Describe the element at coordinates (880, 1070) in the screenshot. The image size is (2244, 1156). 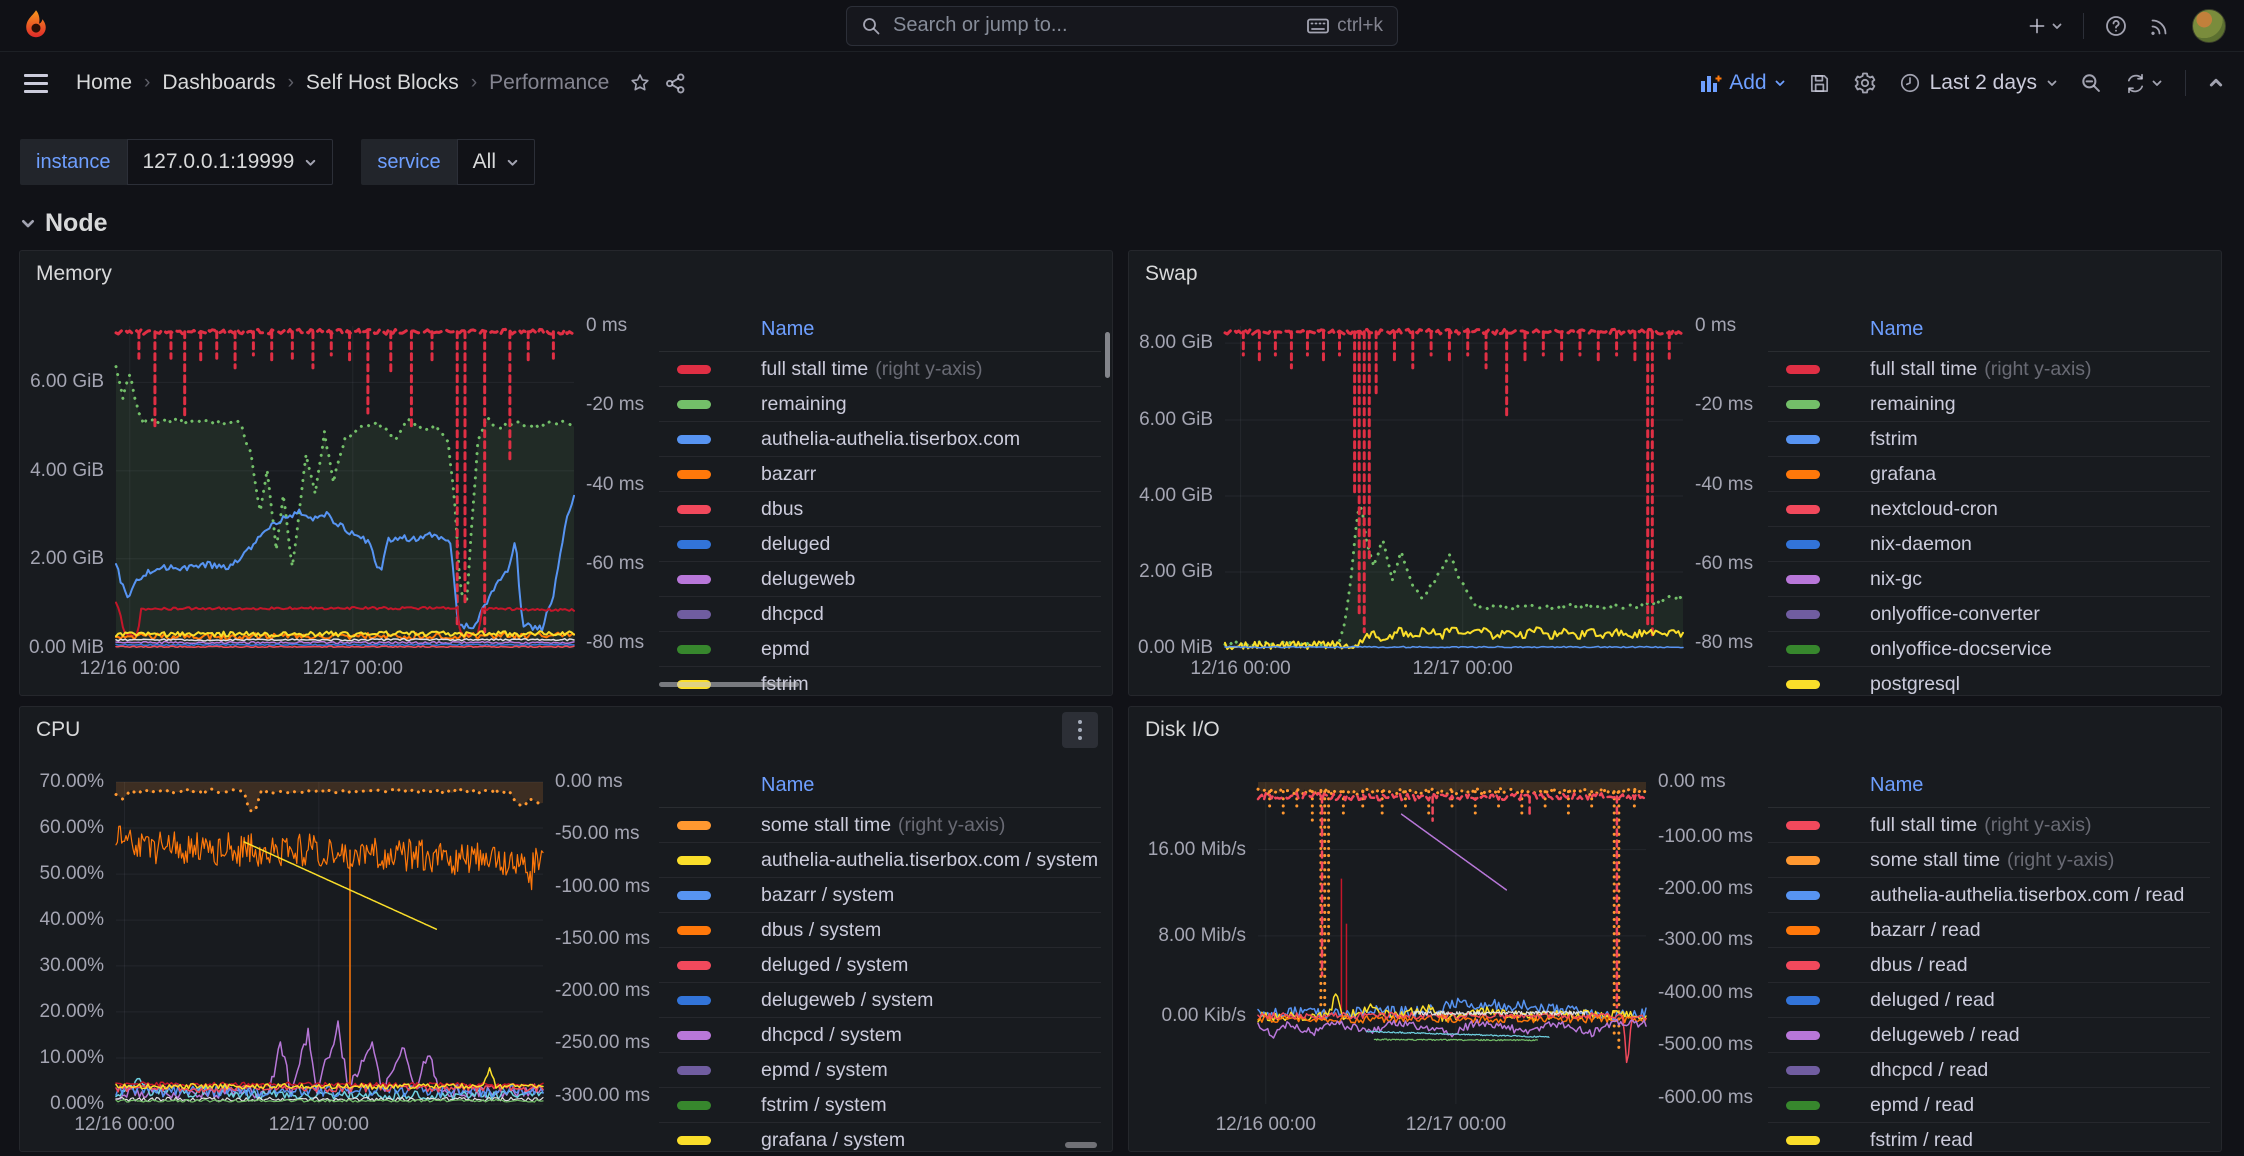
I see `legend-row: epmd / system` at that location.